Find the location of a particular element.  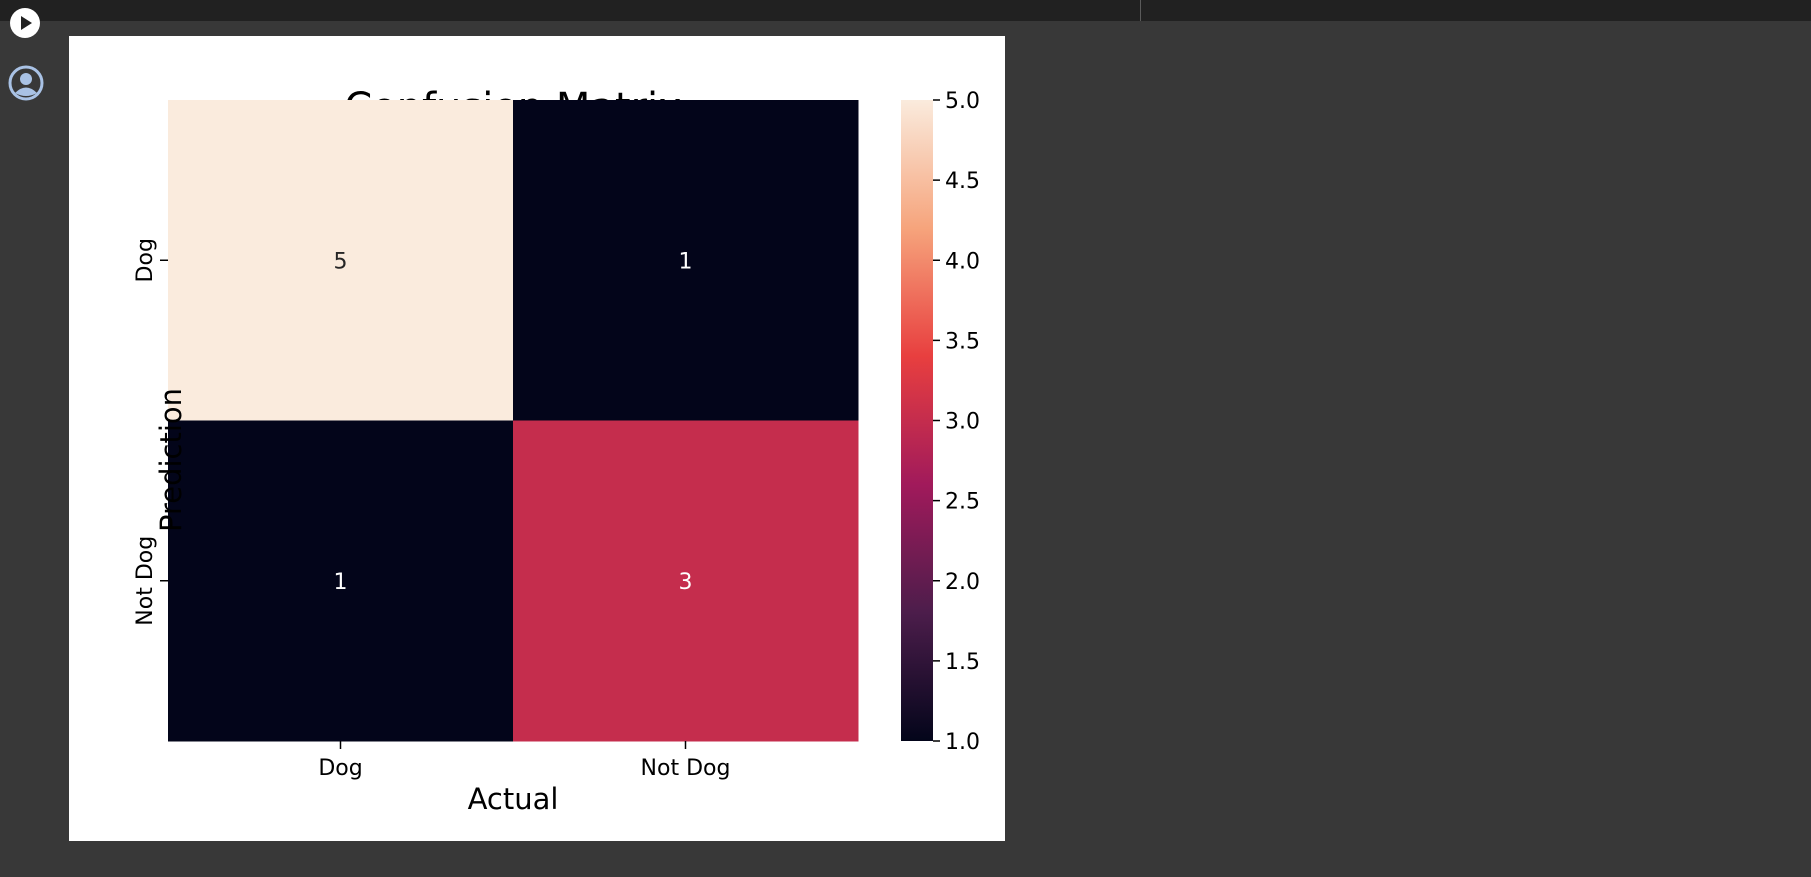

colorbar-tick-label: 5.0 is located at coordinates (962, 101).